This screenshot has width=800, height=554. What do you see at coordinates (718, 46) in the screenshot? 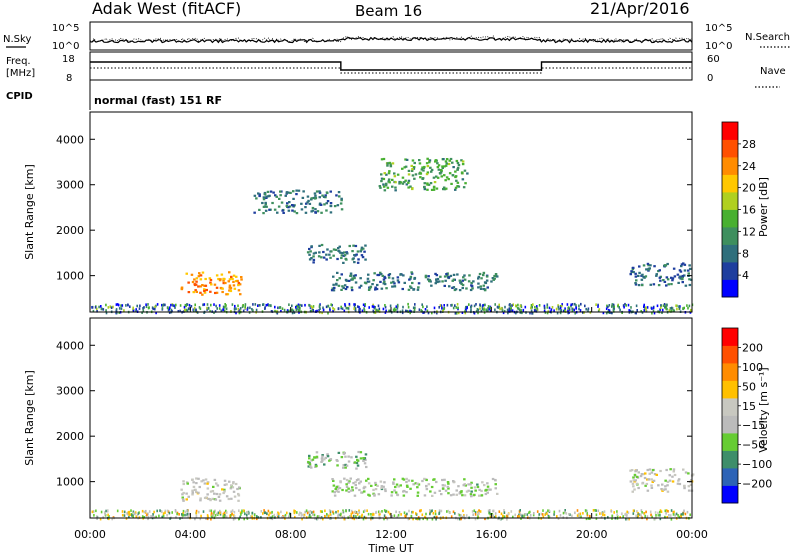
I see `noise-right-tick-low: 10^0` at bounding box center [718, 46].